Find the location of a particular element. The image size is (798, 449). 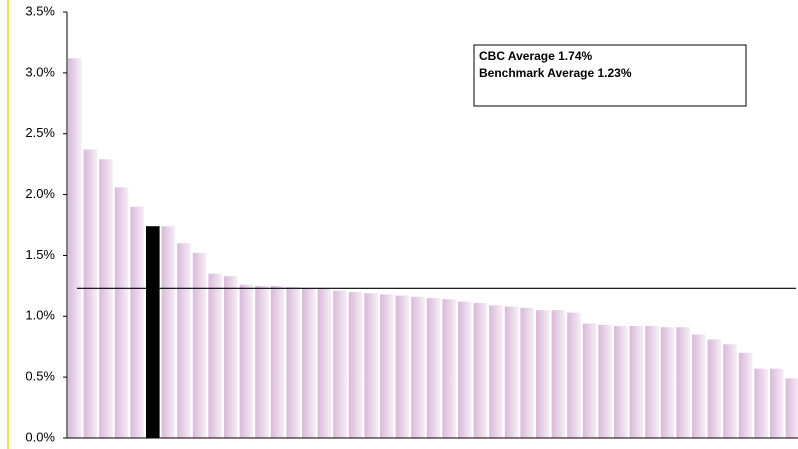

y-tick-label: 2.0% is located at coordinates (40, 193).